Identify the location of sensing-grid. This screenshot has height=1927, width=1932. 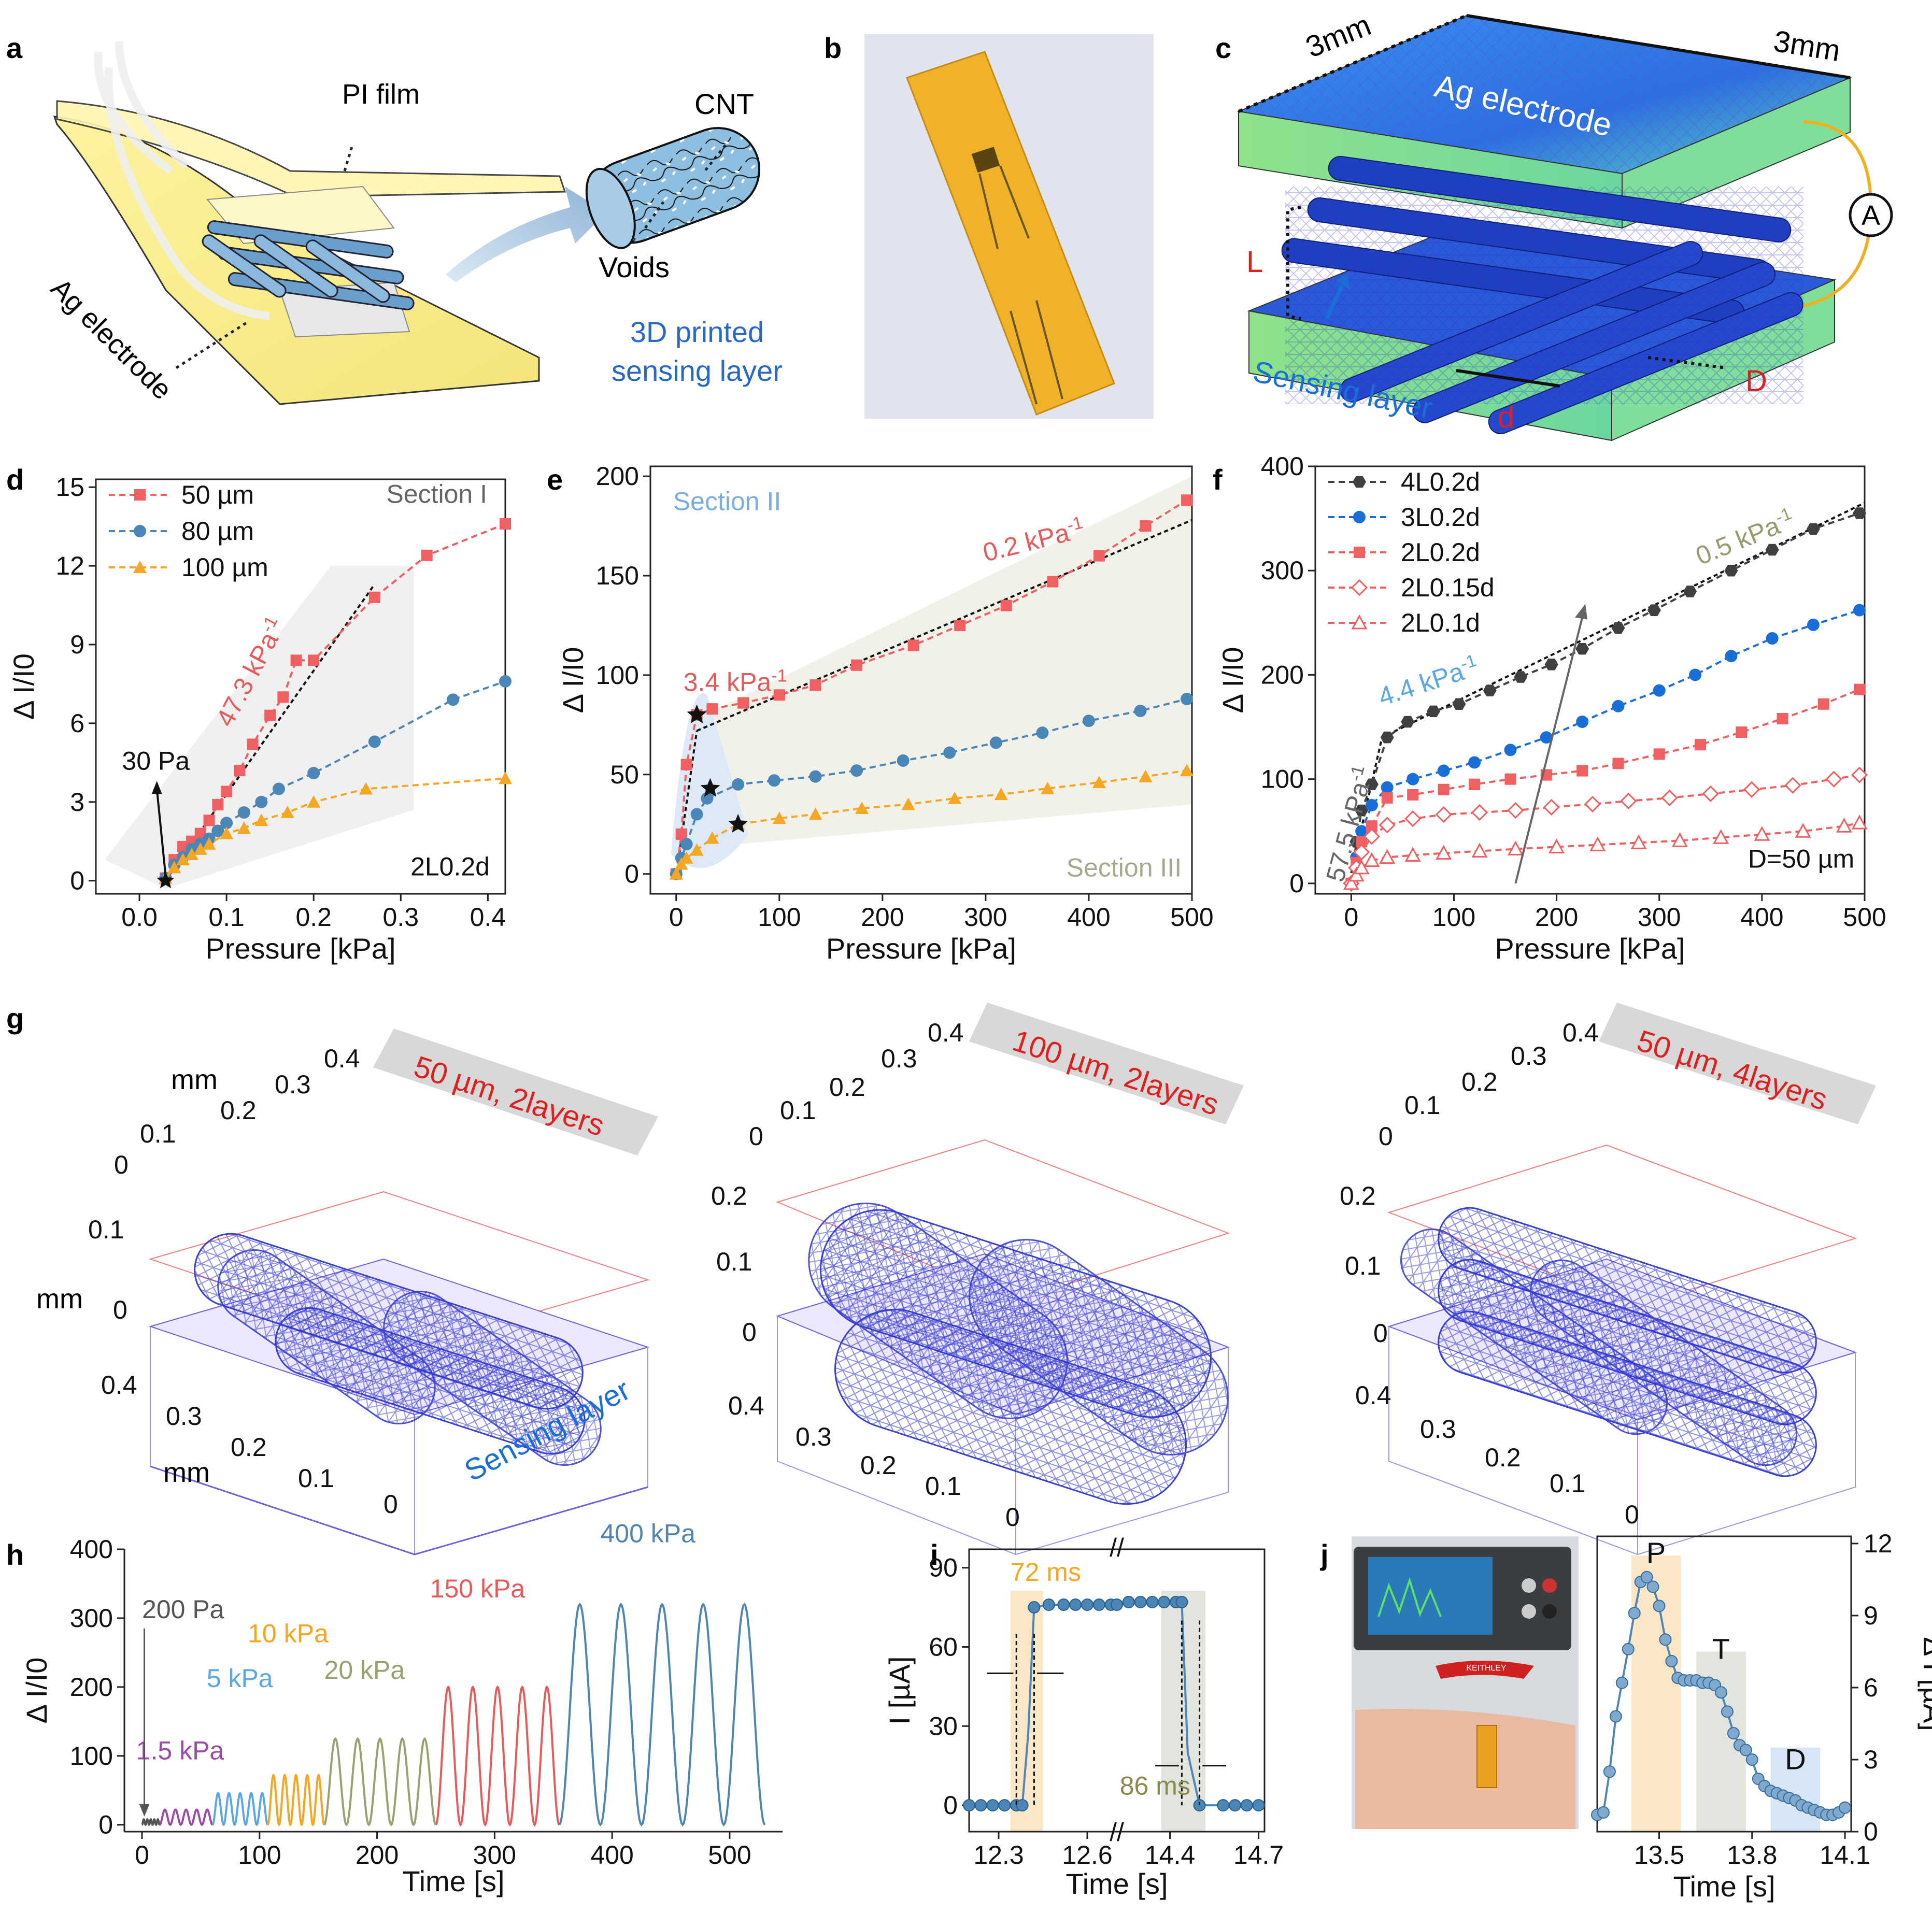
(308, 265).